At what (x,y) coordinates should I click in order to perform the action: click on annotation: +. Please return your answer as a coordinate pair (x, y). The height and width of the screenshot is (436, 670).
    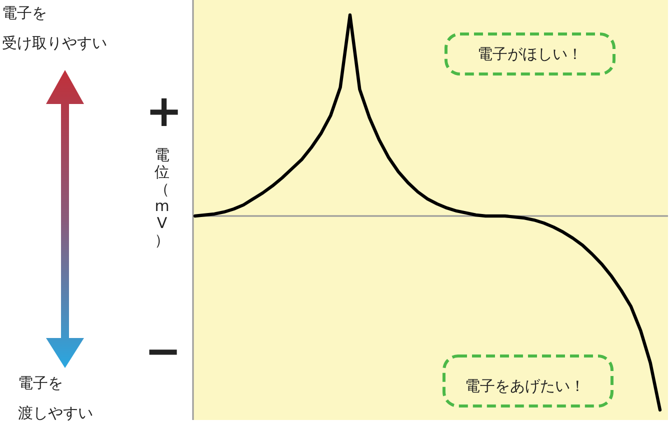
    Looking at the image, I should click on (164, 112).